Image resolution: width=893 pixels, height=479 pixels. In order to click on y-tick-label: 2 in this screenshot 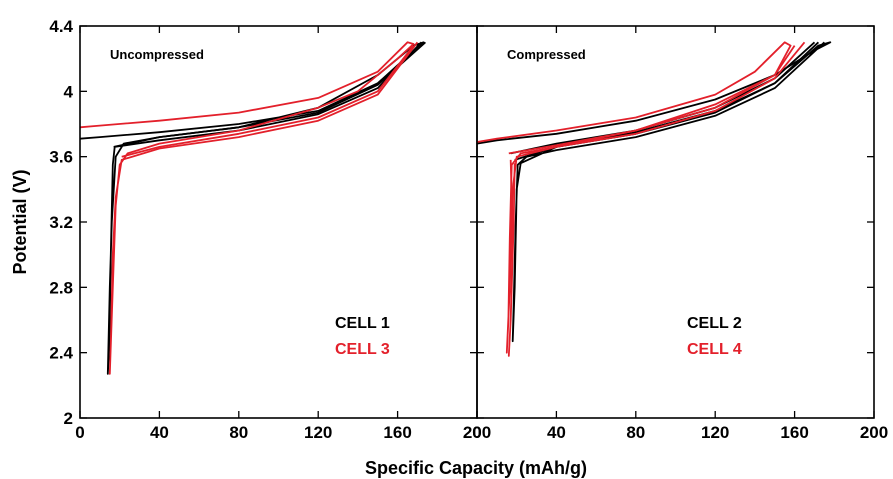, I will do `click(68, 418)`.